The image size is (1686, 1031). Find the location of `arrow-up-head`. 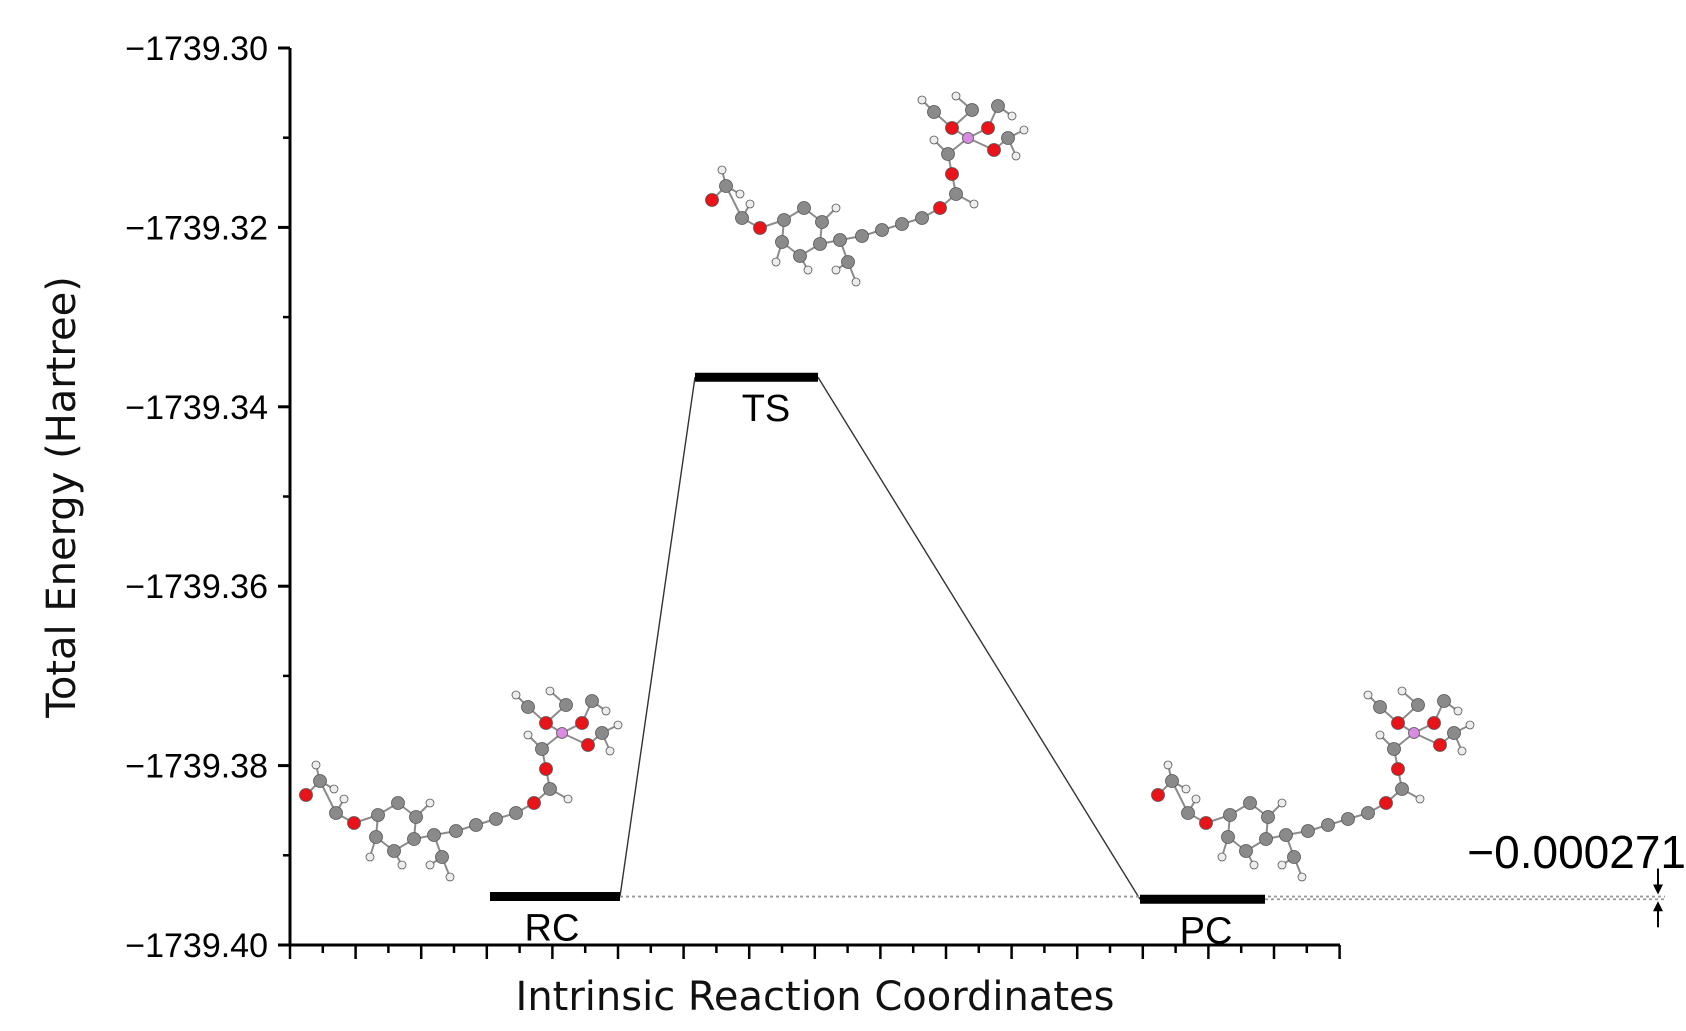

arrow-up-head is located at coordinates (1658, 906).